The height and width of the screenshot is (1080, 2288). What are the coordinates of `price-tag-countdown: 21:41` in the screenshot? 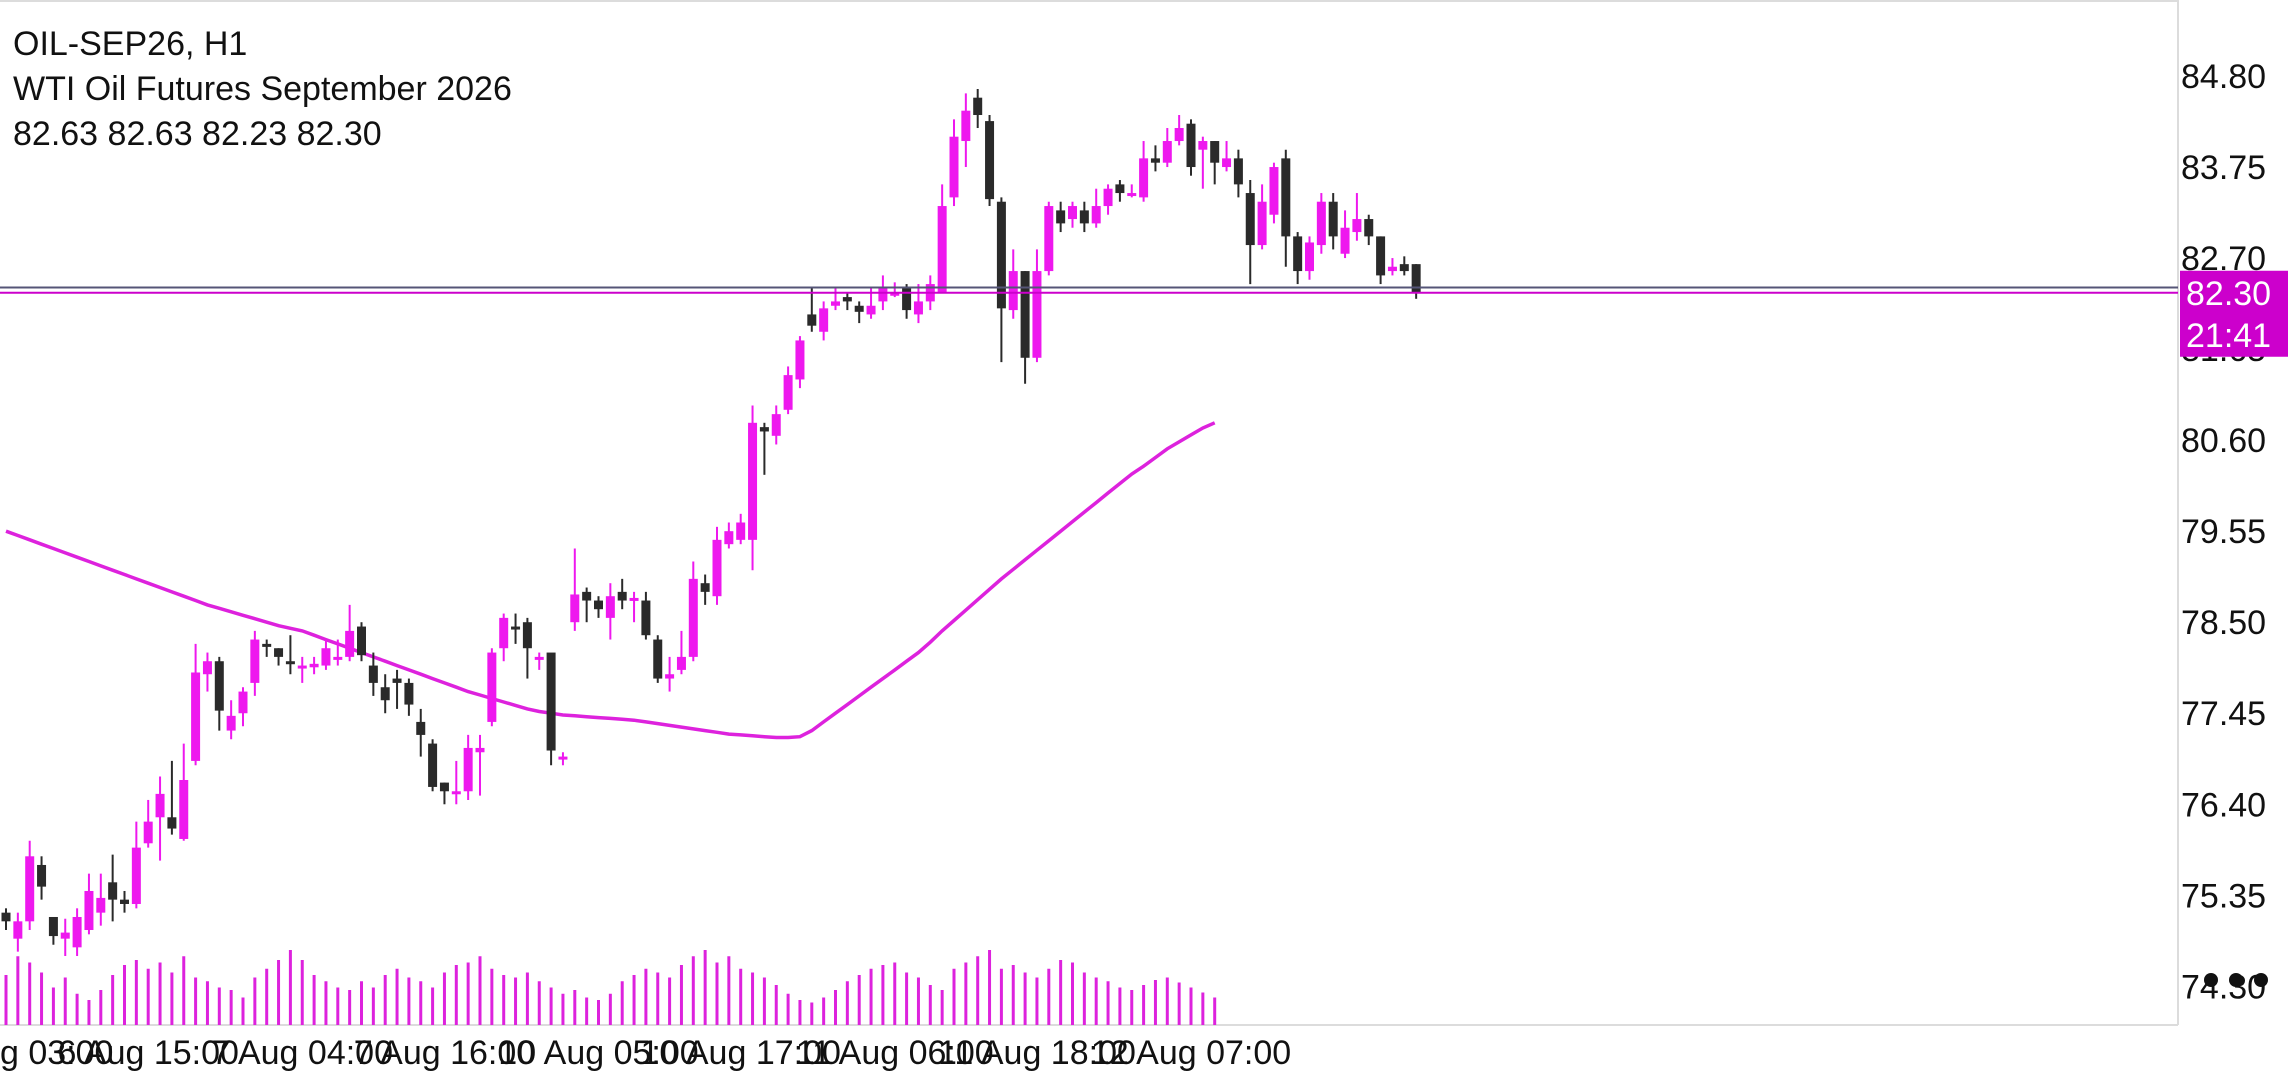 It's located at (2228, 336).